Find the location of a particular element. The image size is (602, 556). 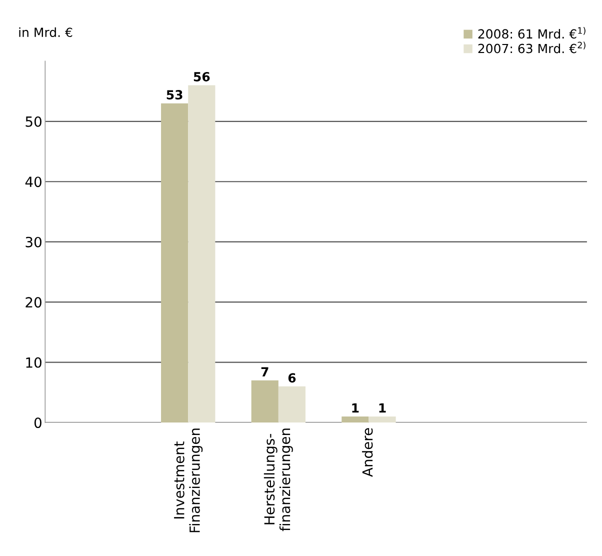

y-tick-label: 0 is located at coordinates (38, 423).